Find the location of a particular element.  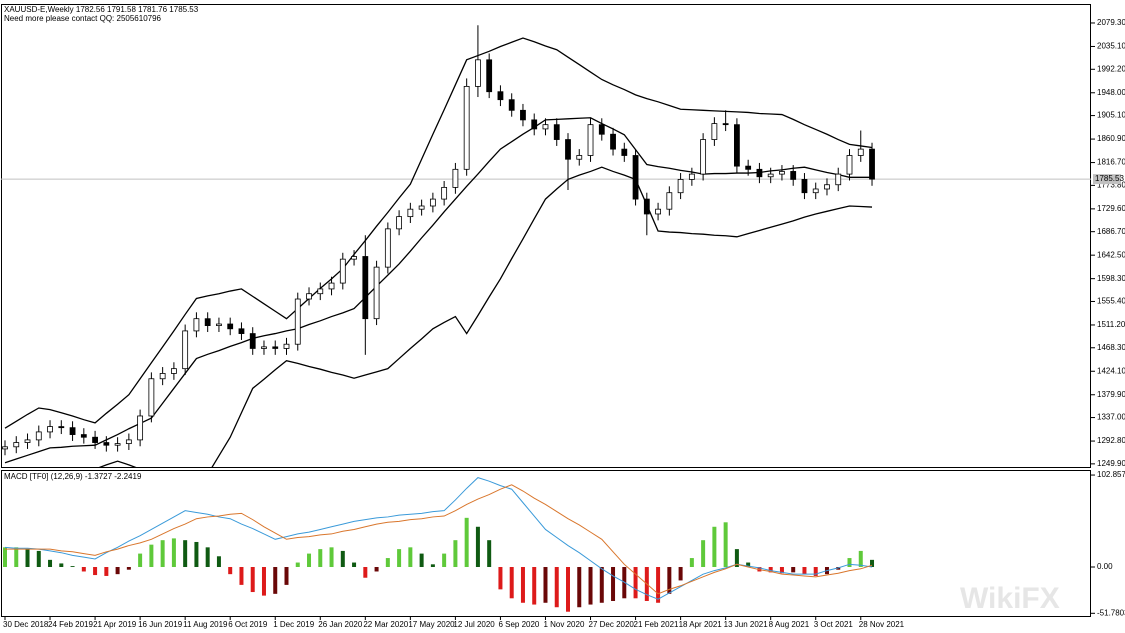

x-tick-label: 26 Jan 2020 is located at coordinates (340, 624).